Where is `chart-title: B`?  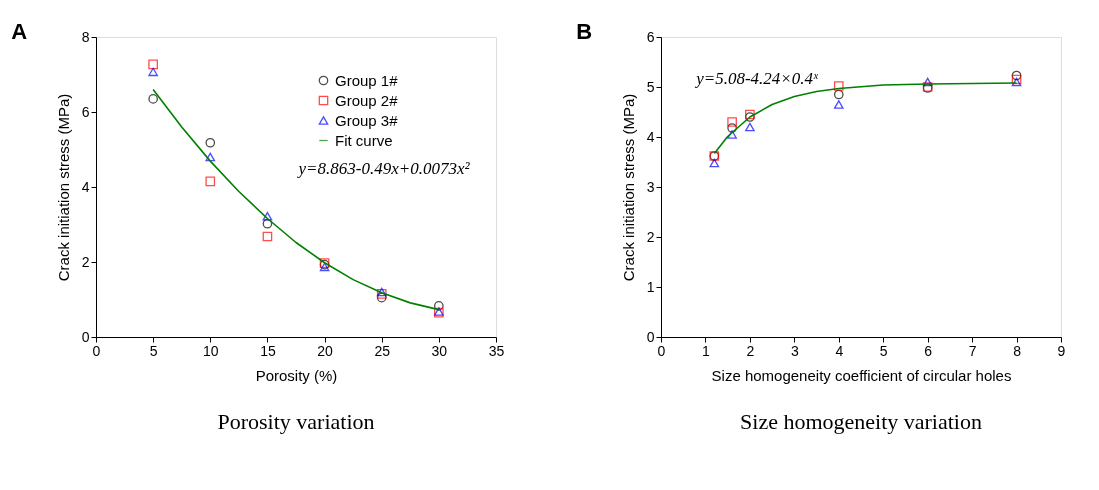 chart-title: B is located at coordinates (584, 31).